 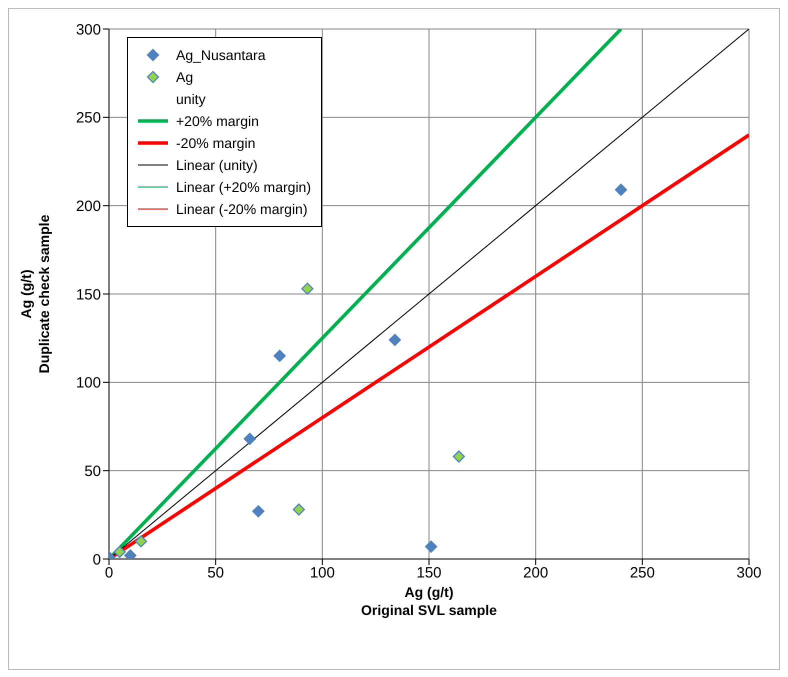 I want to click on x-tick-label: 0, so click(x=109, y=573).